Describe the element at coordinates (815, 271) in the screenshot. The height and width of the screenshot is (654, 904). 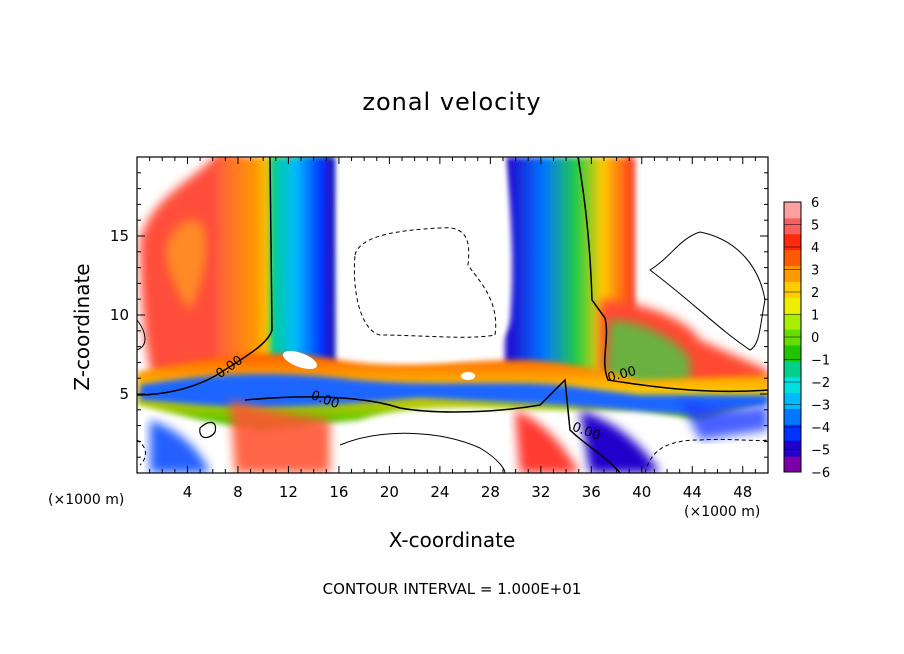
I see `colorbar-tick-label: 3` at that location.